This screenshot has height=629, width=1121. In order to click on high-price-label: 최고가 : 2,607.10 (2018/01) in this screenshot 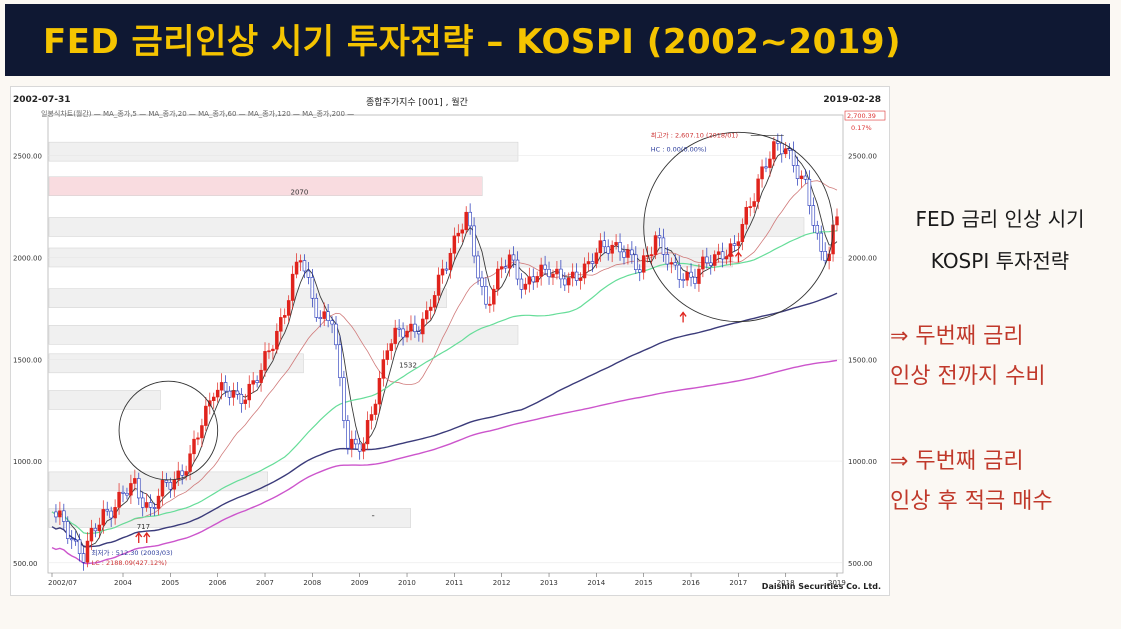, I will do `click(694, 134)`.